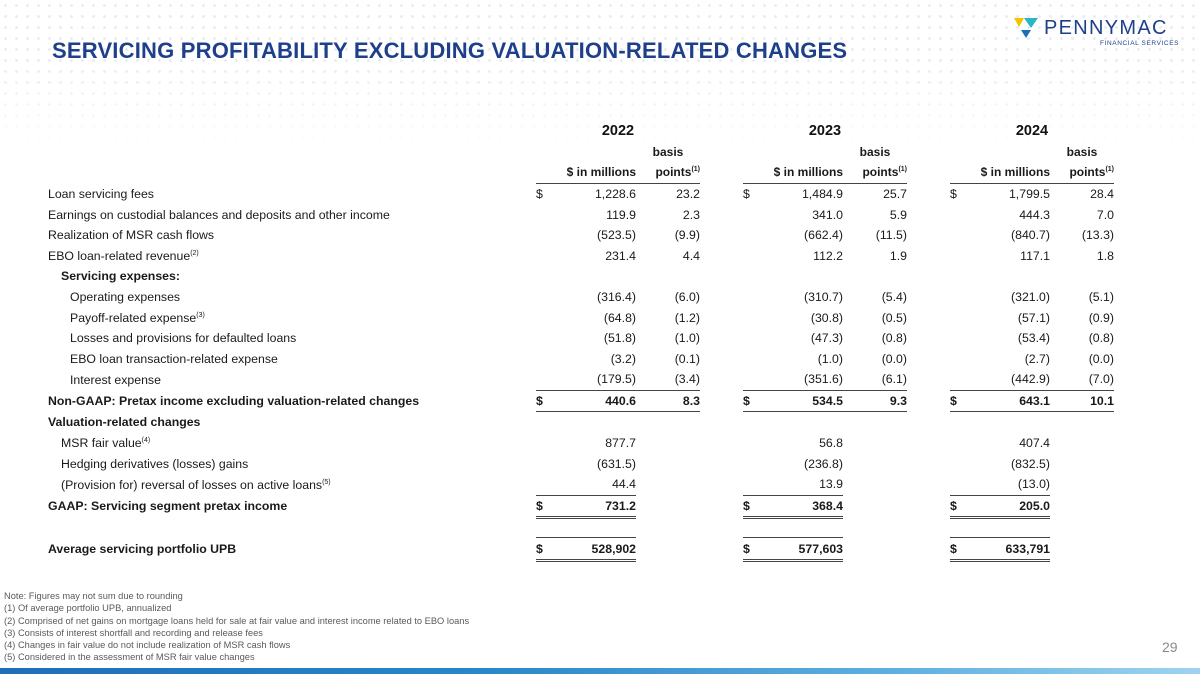 This screenshot has width=1200, height=674. I want to click on amount-cell: (30.8), so click(826, 317).